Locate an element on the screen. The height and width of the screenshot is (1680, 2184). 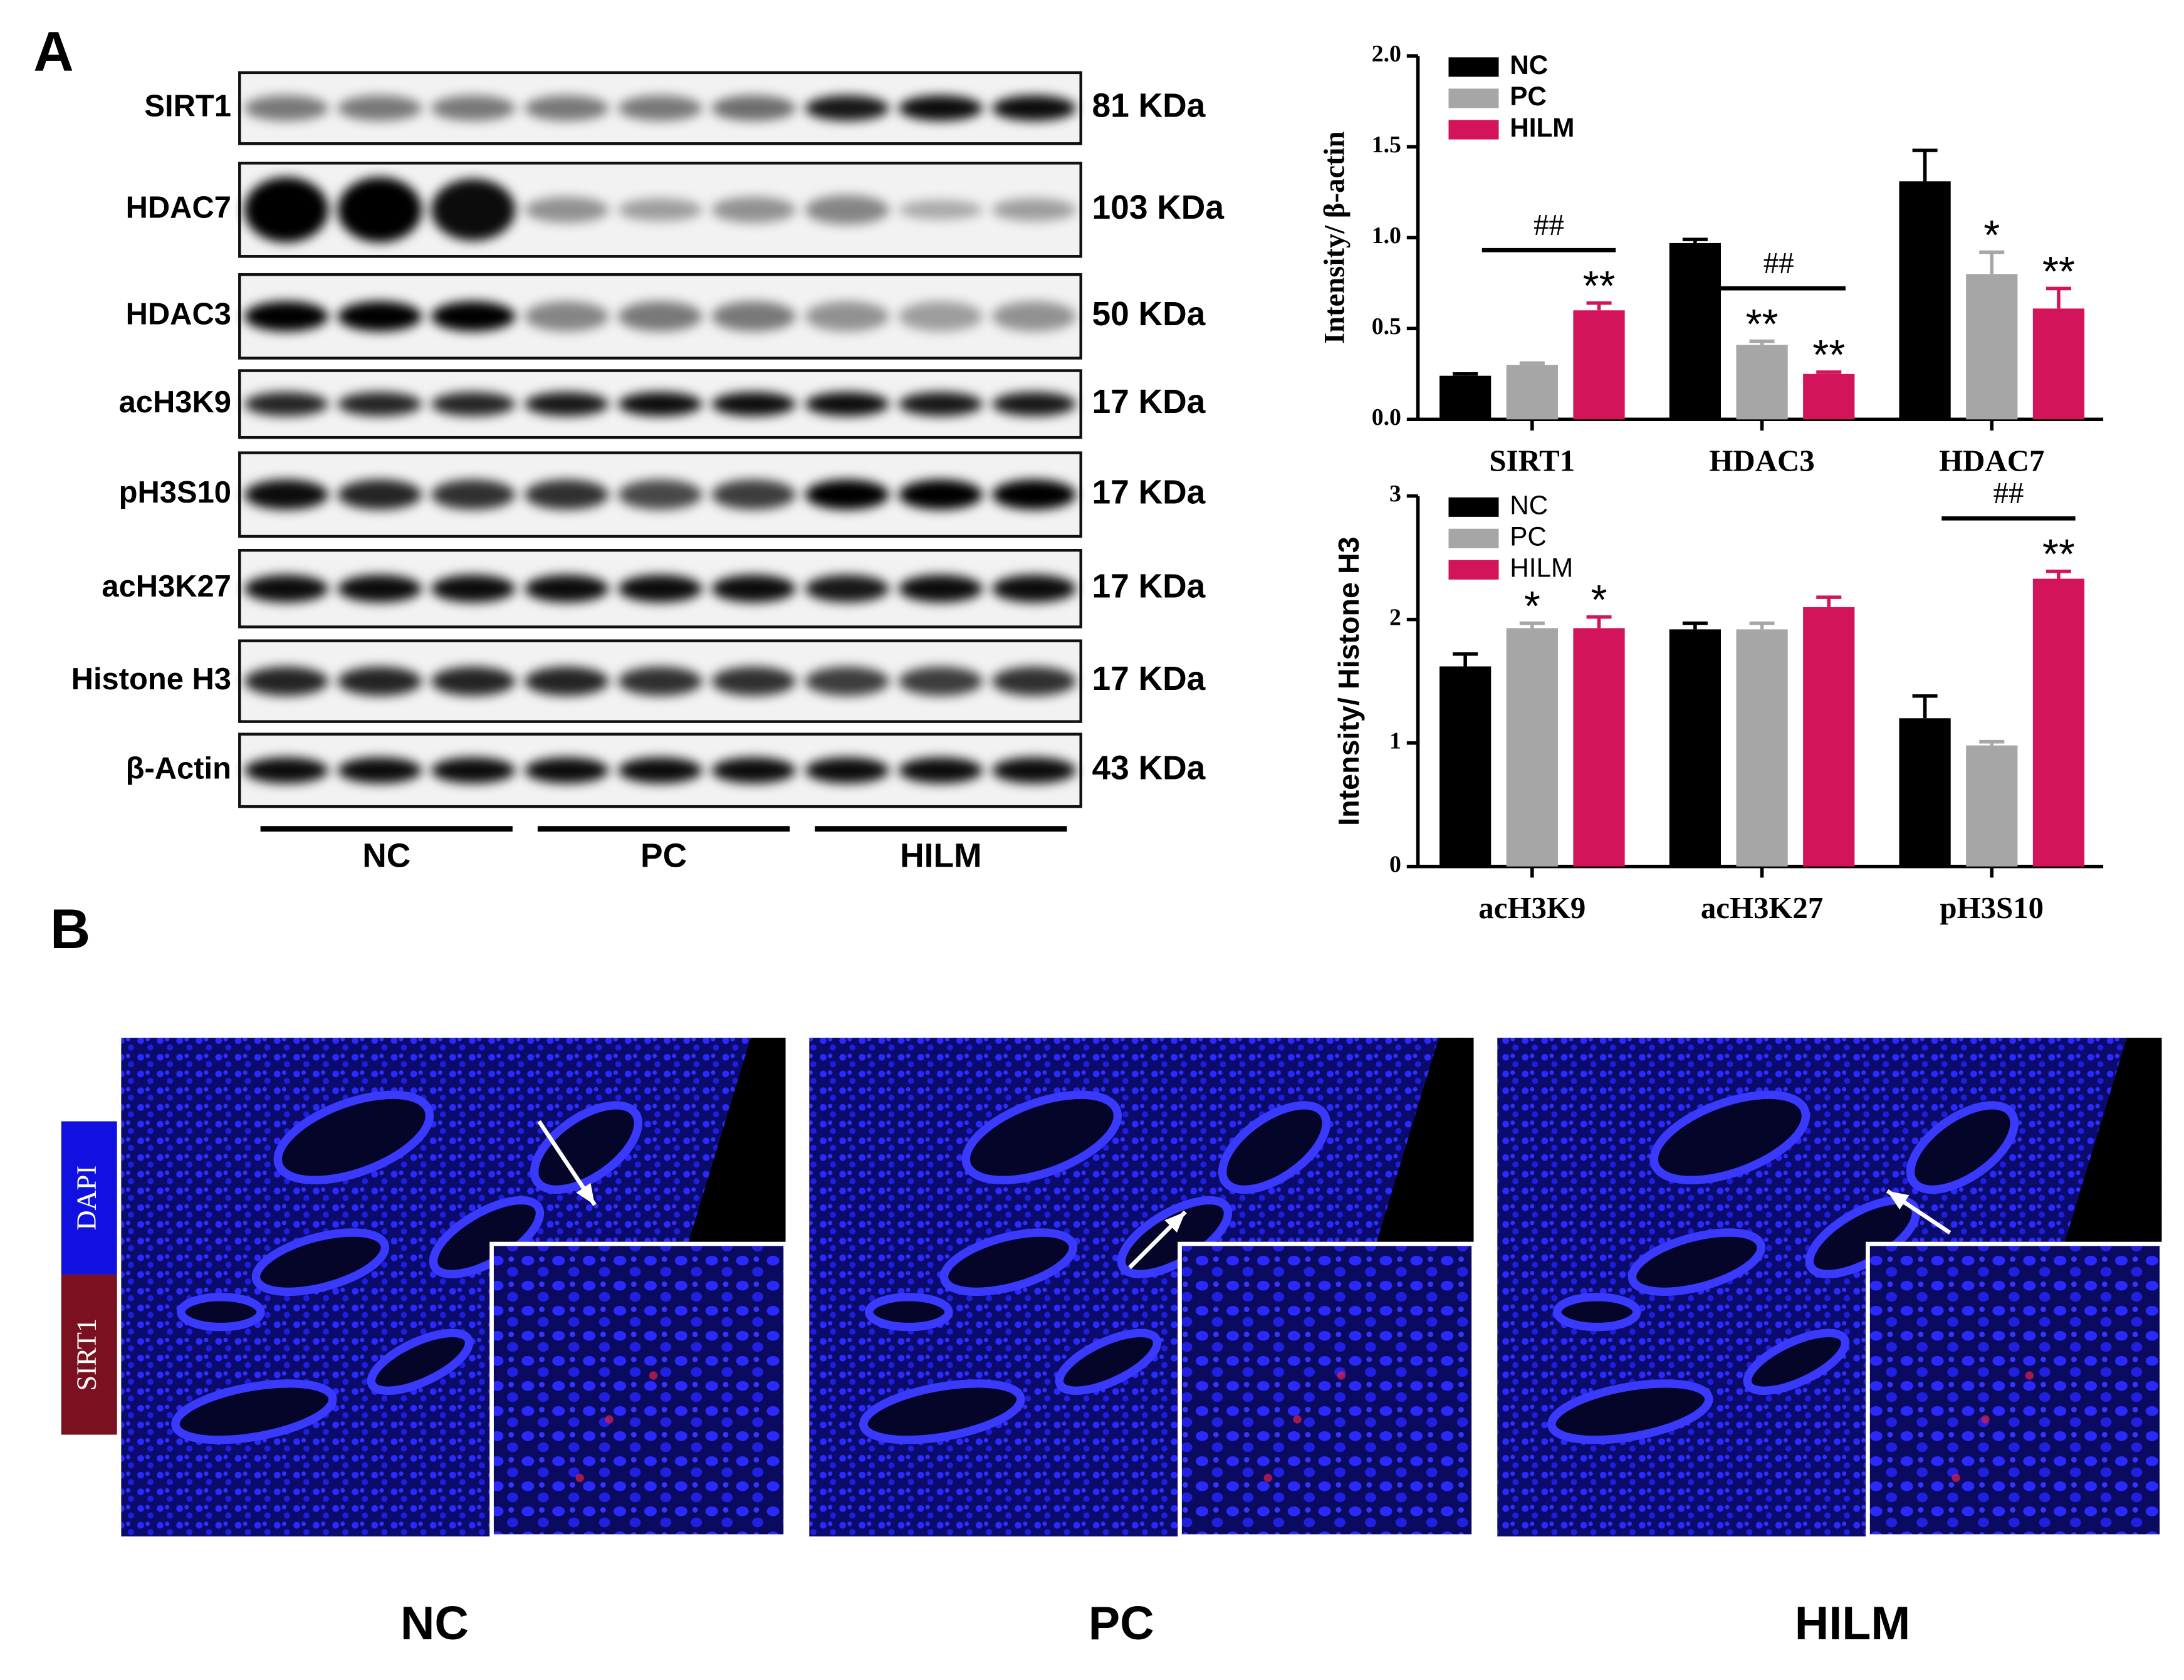
y-tick-label: 0 is located at coordinates (1395, 864).